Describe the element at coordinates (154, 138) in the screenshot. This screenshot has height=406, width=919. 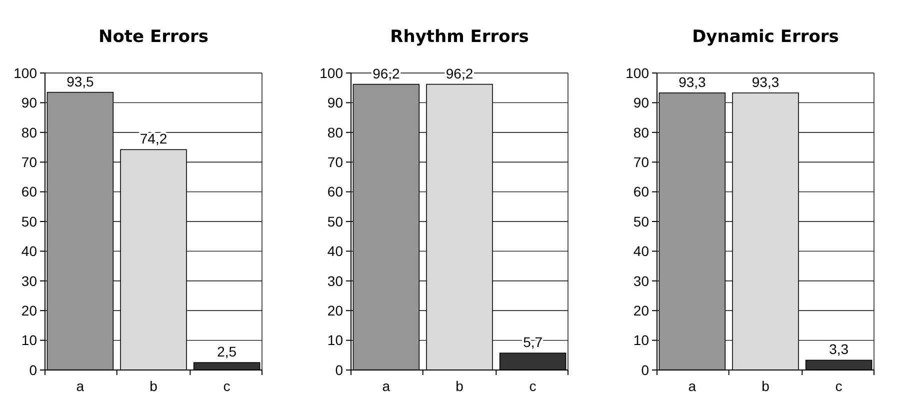
I see `data-label: 74,2` at that location.